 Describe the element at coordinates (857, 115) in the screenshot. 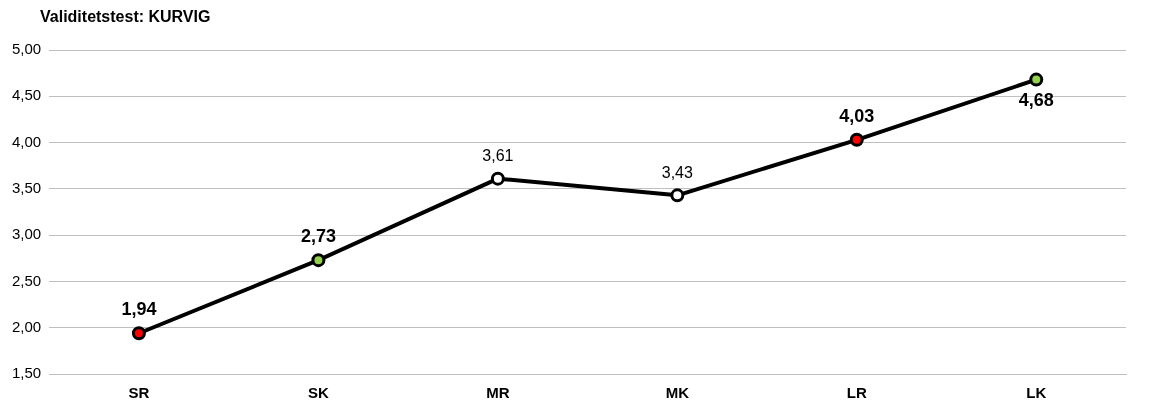

I see `data-label: 4,03` at that location.